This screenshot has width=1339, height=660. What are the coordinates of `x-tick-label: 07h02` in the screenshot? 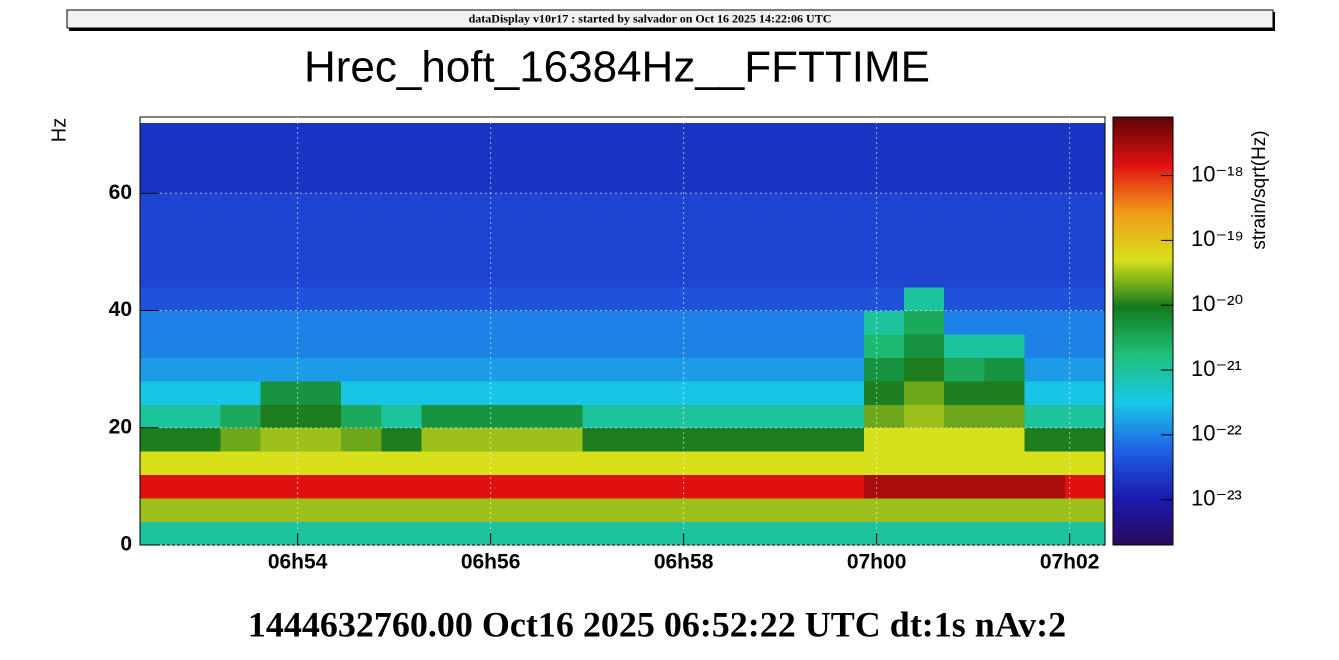 It's located at (1070, 562).